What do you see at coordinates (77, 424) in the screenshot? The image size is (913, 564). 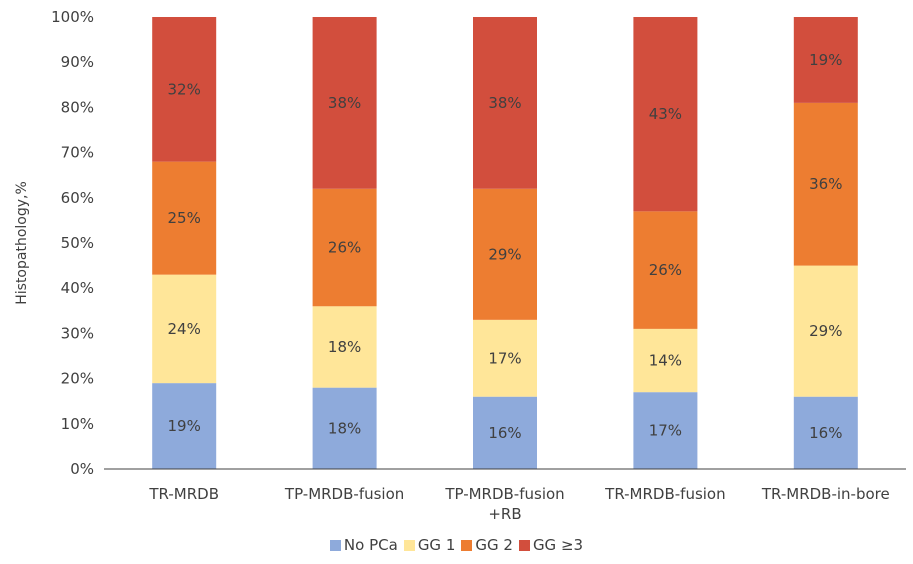 I see `y-tick-label: 10%` at bounding box center [77, 424].